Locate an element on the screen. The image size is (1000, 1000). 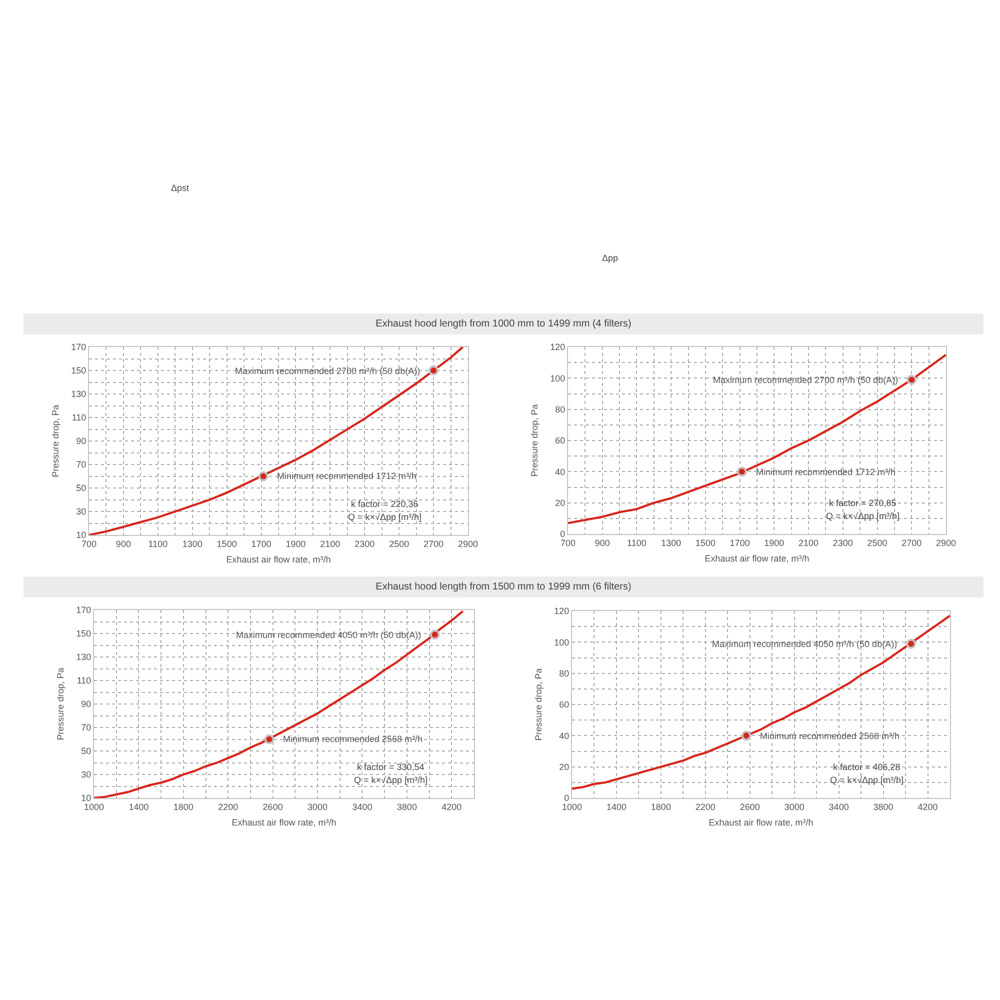
y-tick-label: 40 is located at coordinates (564, 735).